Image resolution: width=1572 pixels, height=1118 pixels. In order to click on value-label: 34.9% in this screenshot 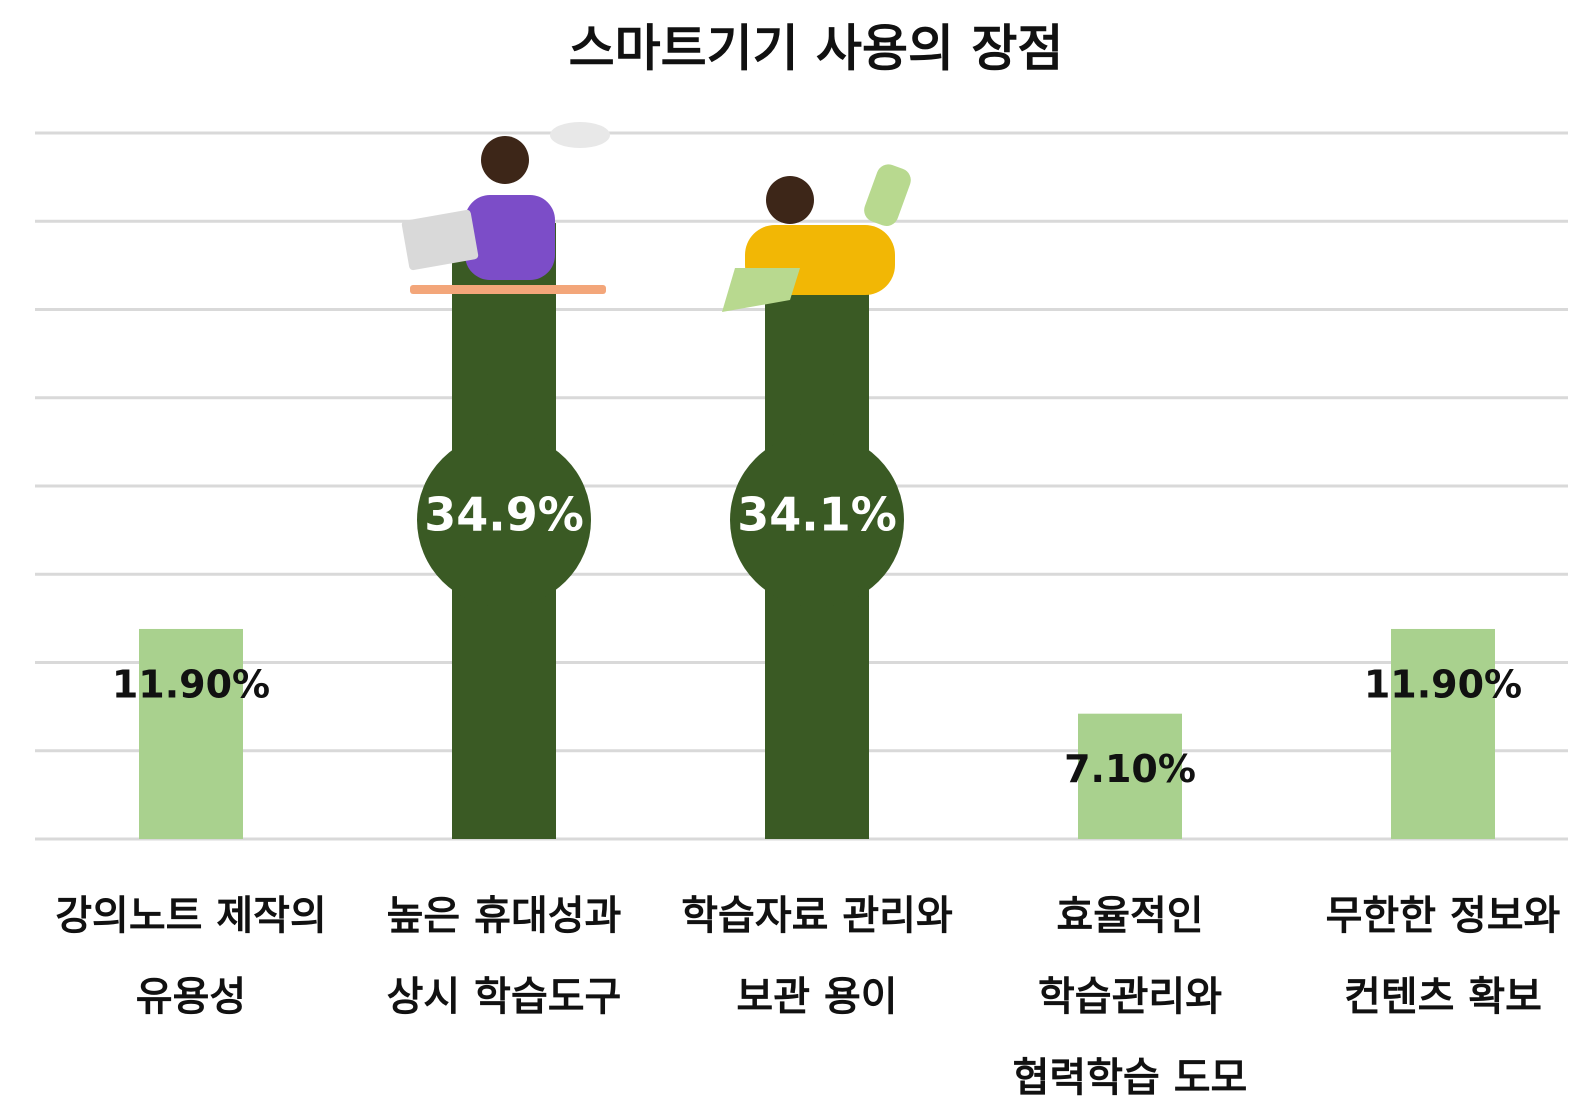, I will do `click(504, 515)`.